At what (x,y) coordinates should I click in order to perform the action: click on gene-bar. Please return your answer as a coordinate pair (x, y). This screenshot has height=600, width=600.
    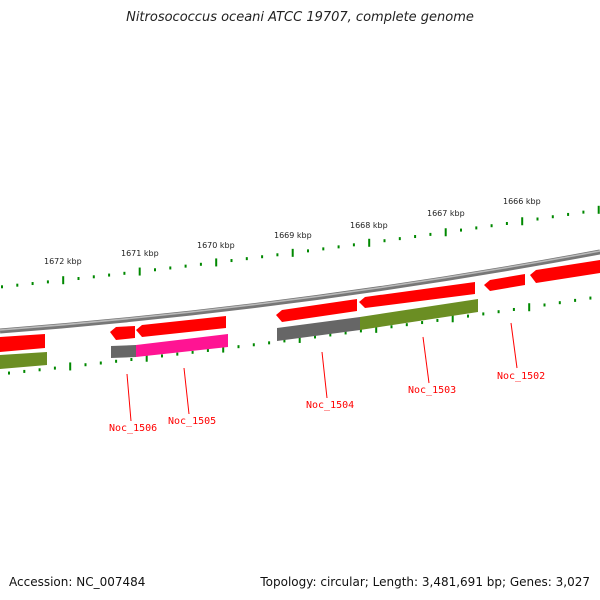
    Looking at the image, I should click on (23, 360).